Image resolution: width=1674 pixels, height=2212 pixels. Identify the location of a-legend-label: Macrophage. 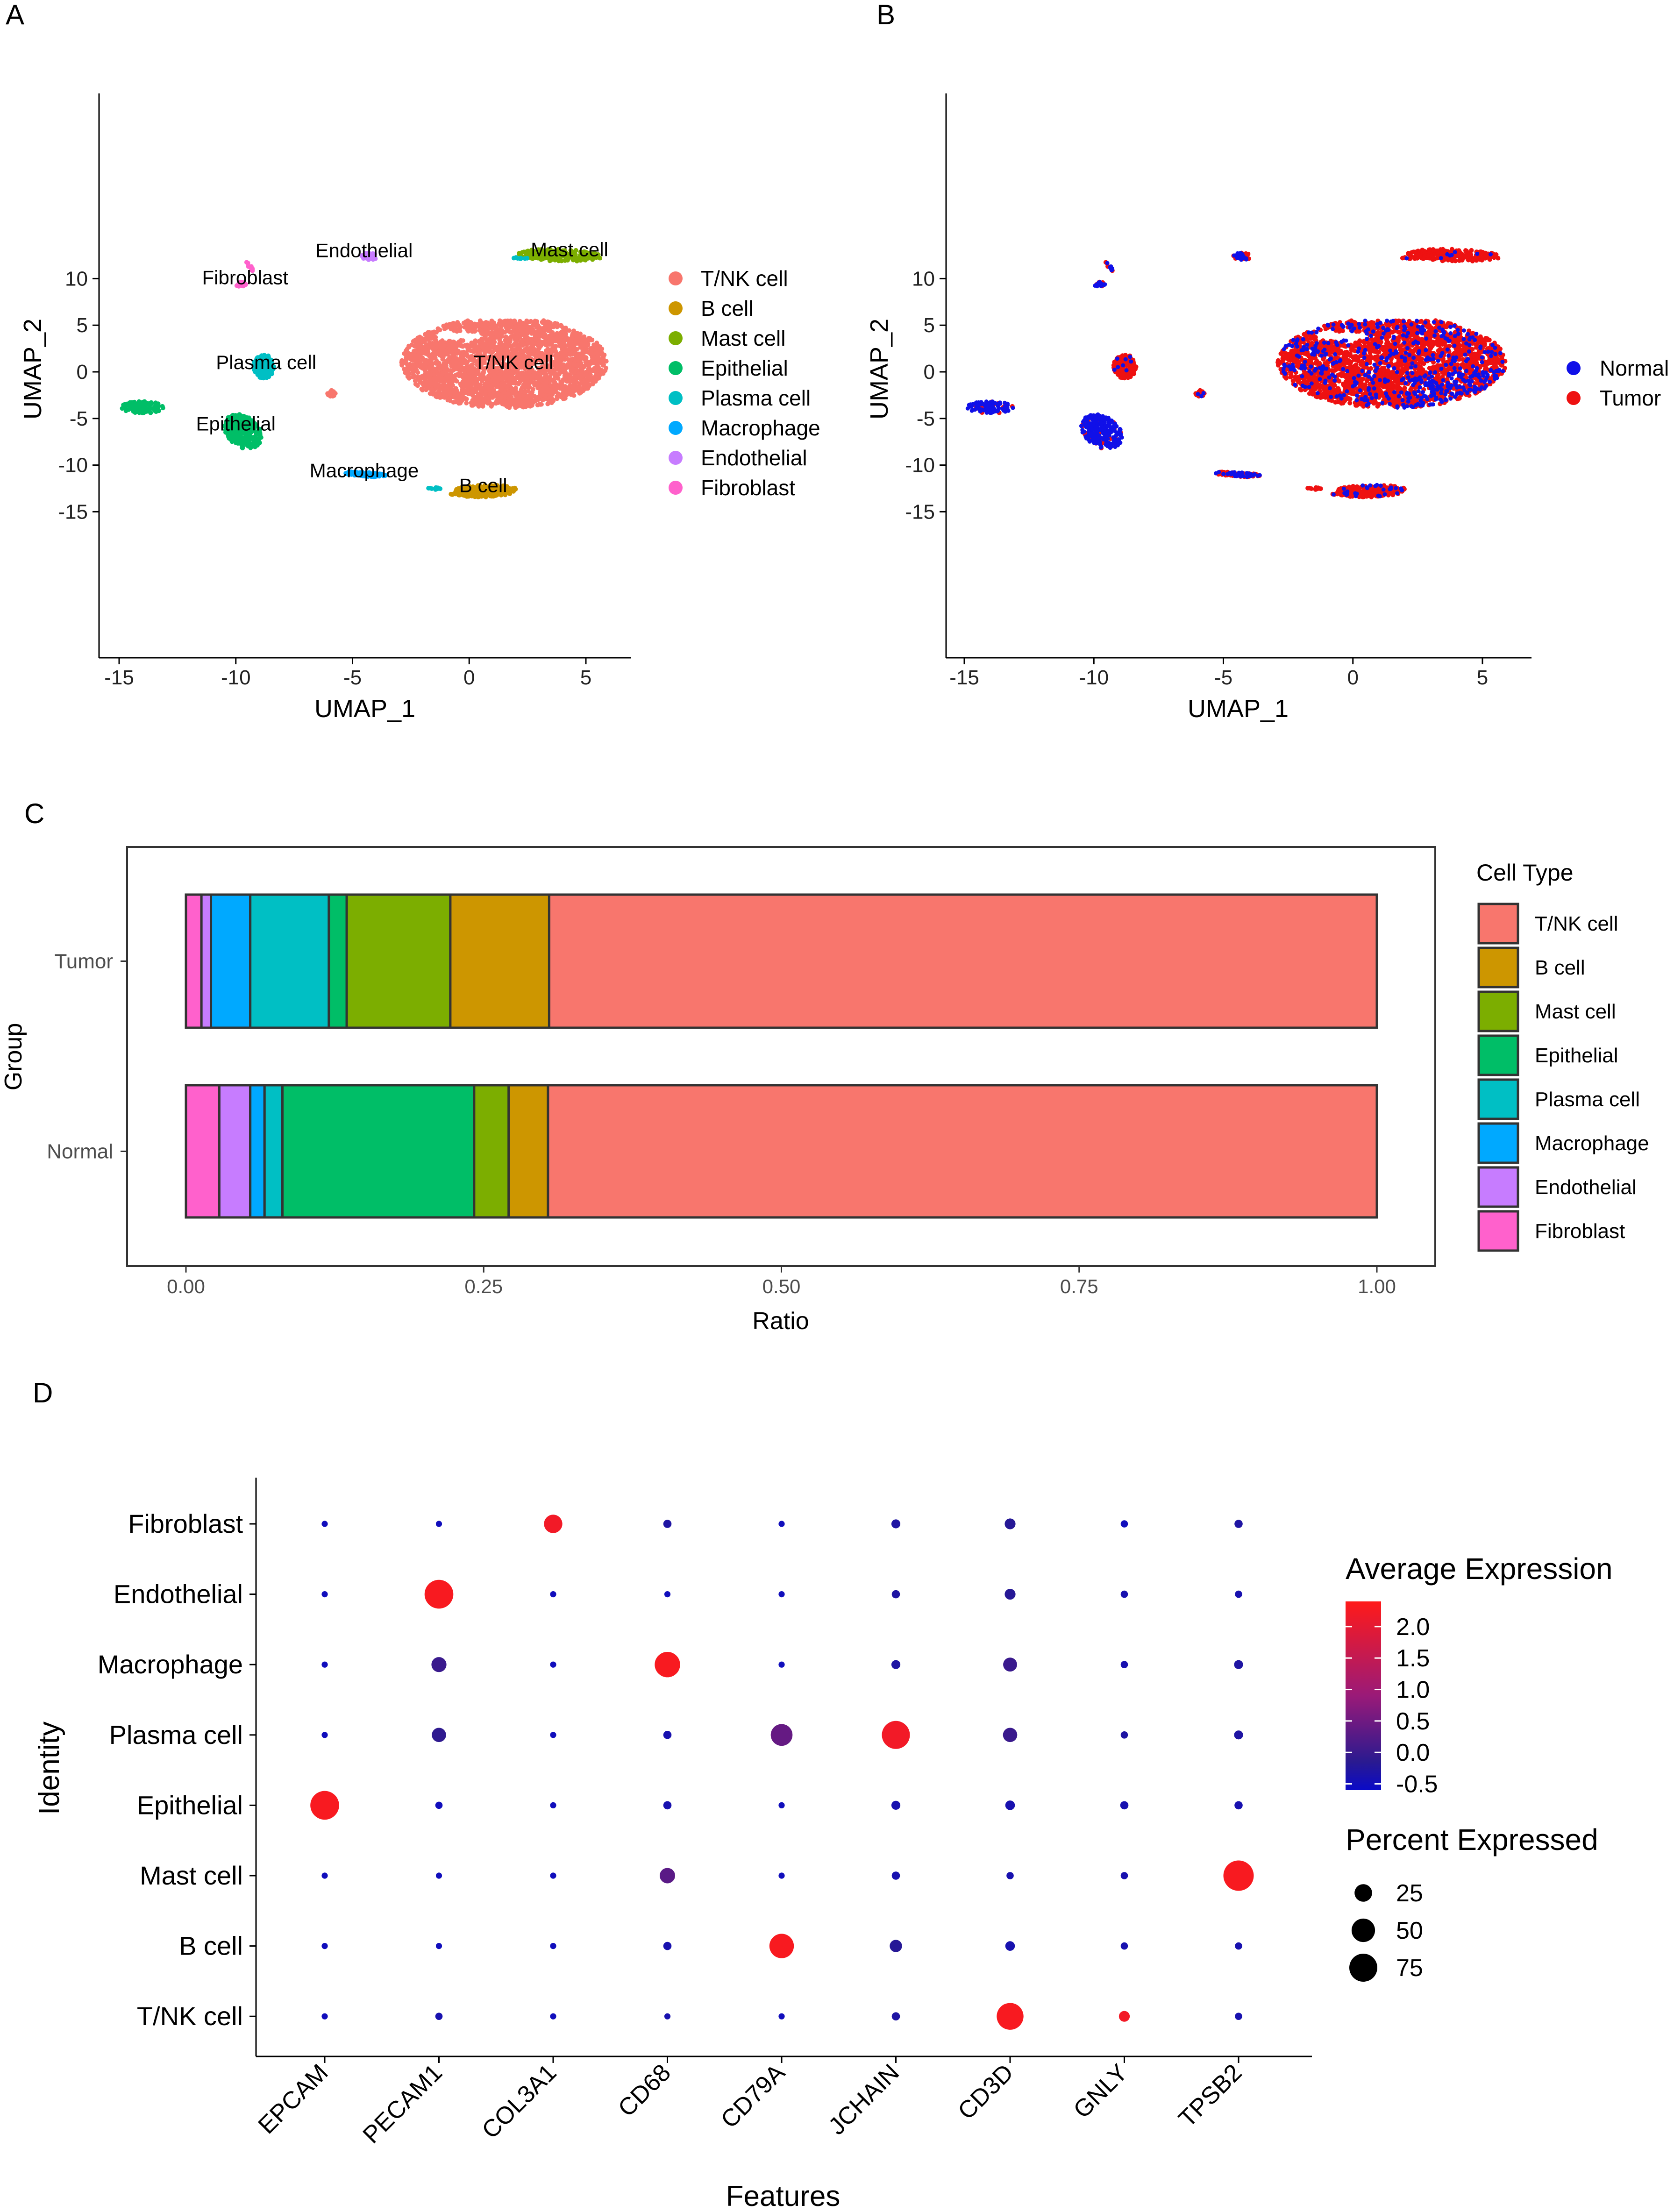
(760, 428).